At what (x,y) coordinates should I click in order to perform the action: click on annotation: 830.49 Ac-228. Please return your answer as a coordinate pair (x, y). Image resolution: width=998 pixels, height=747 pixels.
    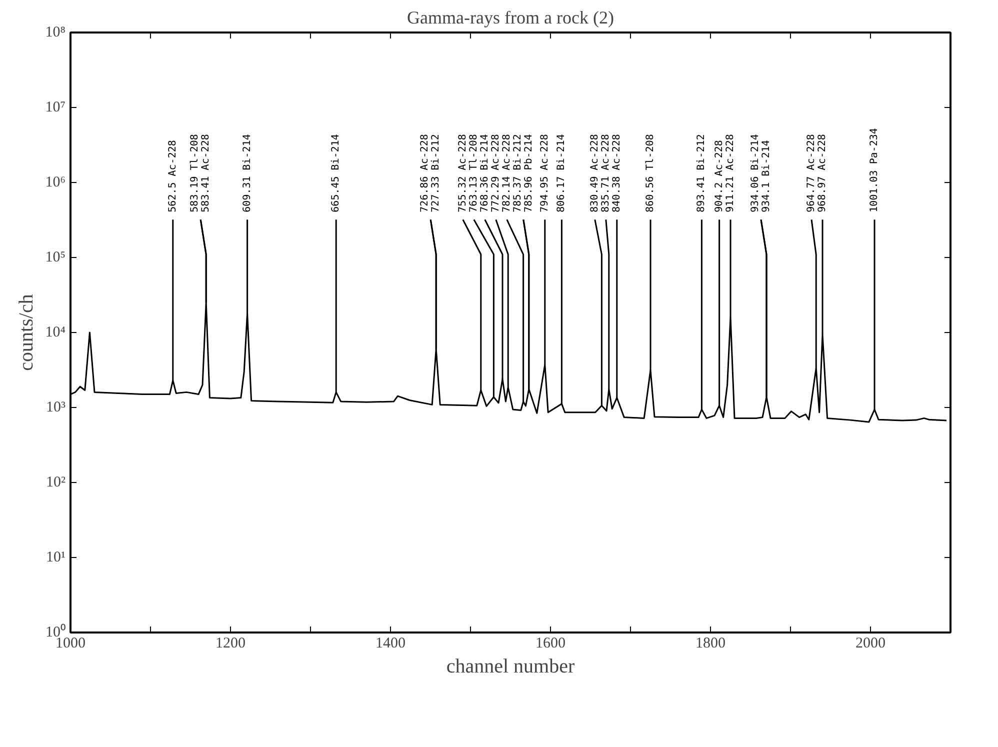
    Looking at the image, I should click on (594, 173).